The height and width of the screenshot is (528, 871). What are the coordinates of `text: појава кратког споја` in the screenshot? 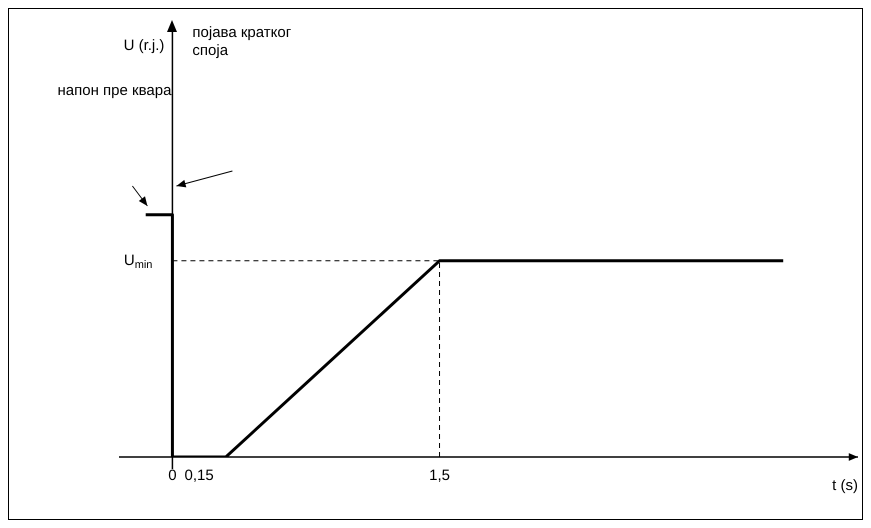 It's located at (242, 42).